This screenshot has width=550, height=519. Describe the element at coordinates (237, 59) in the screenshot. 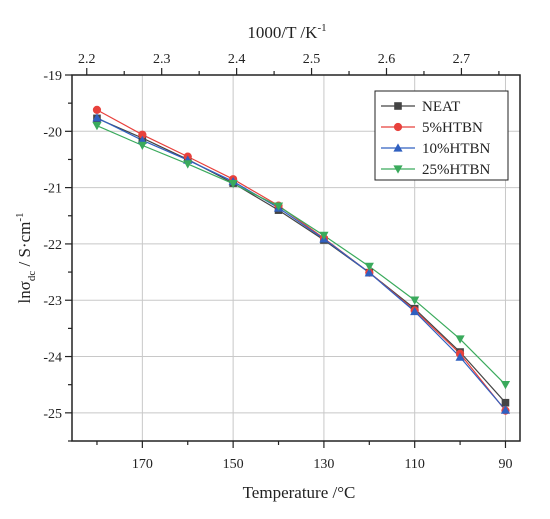

I see `x-tick-label-top: 2.4` at that location.